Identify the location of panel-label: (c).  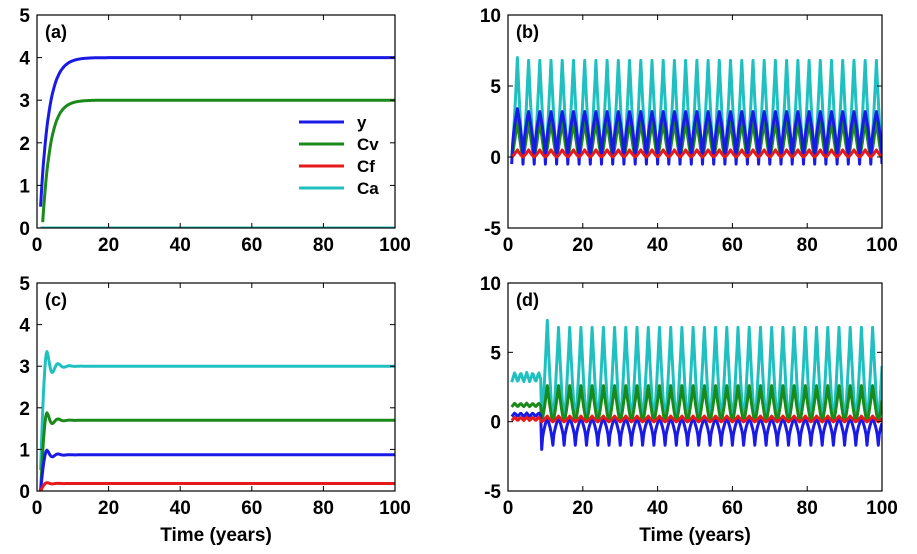
(56, 300).